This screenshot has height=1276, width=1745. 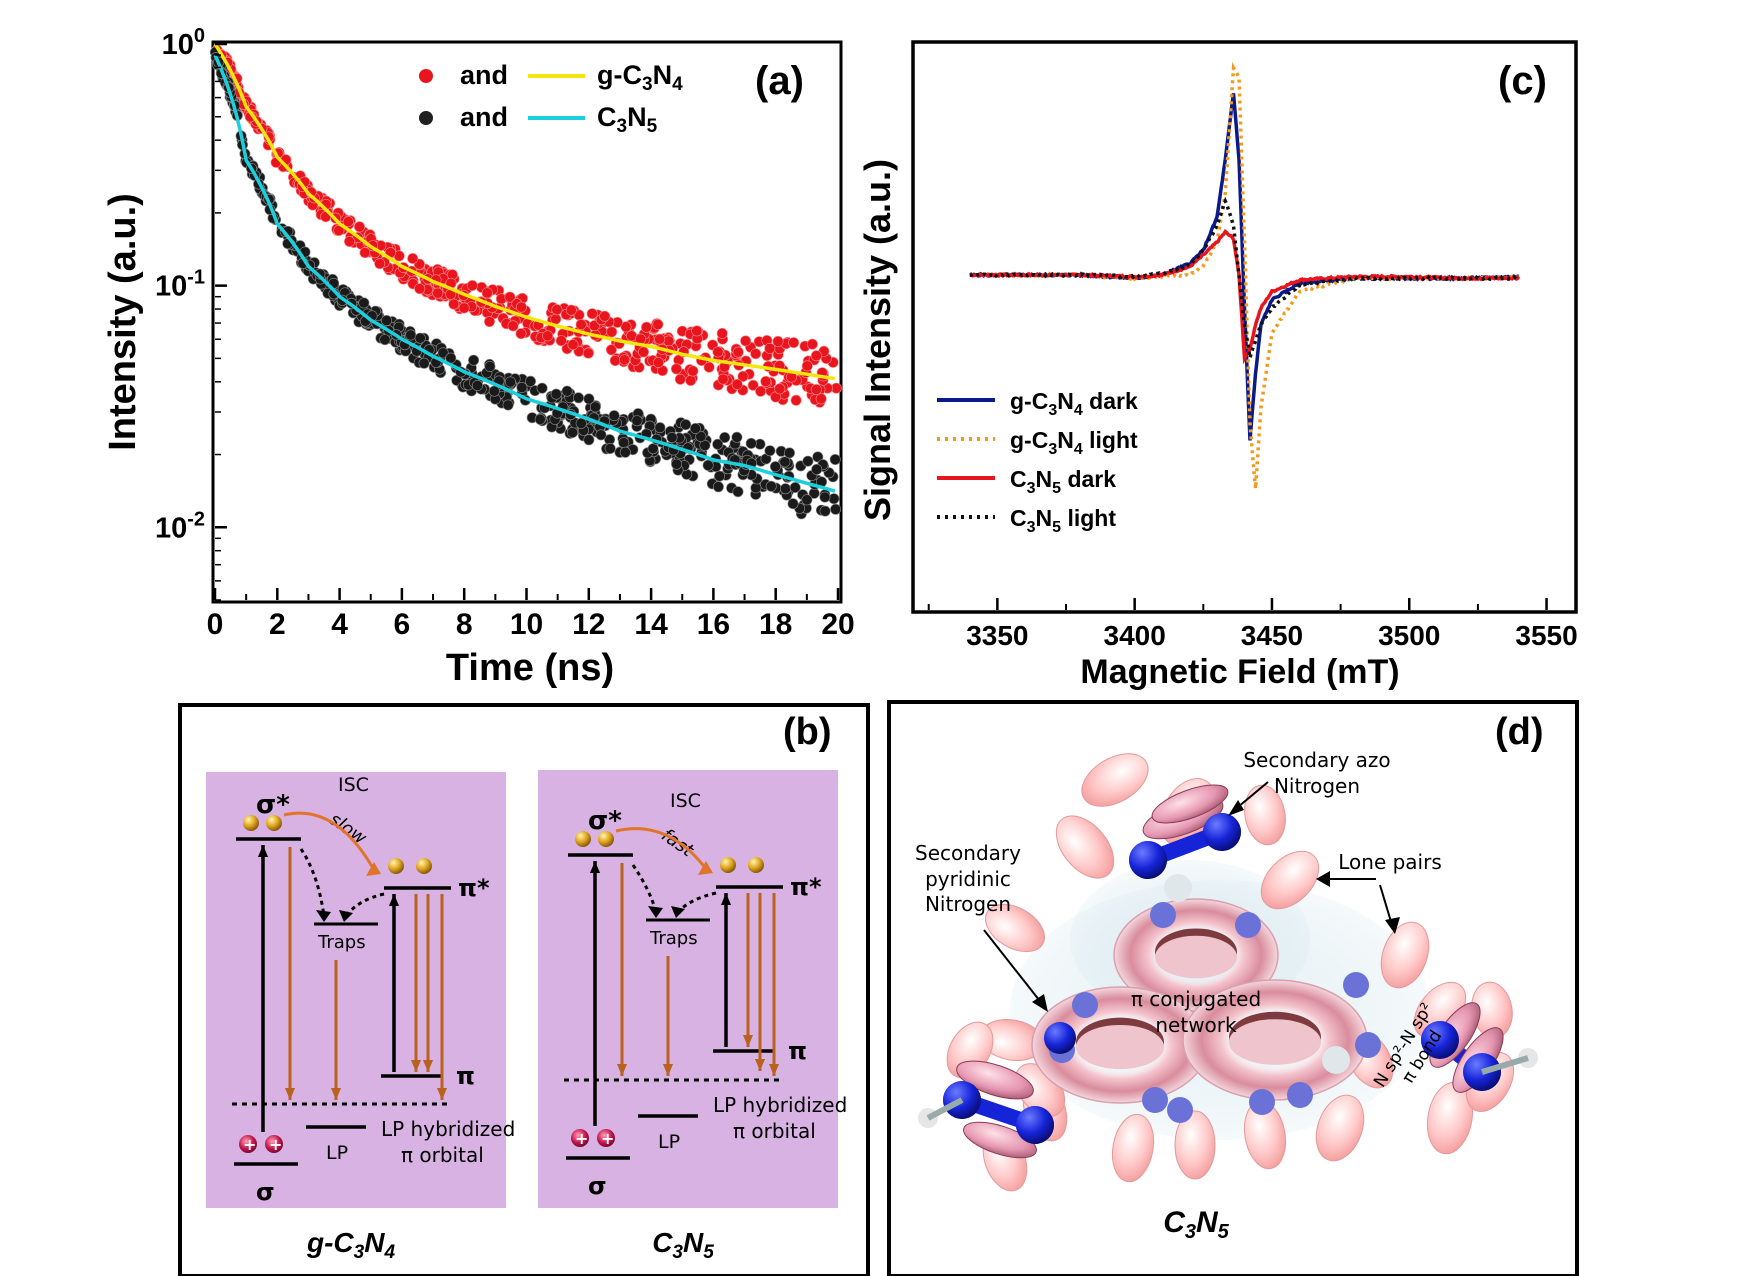 What do you see at coordinates (775, 624) in the screenshot?
I see `x-tick-label-18: 18` at bounding box center [775, 624].